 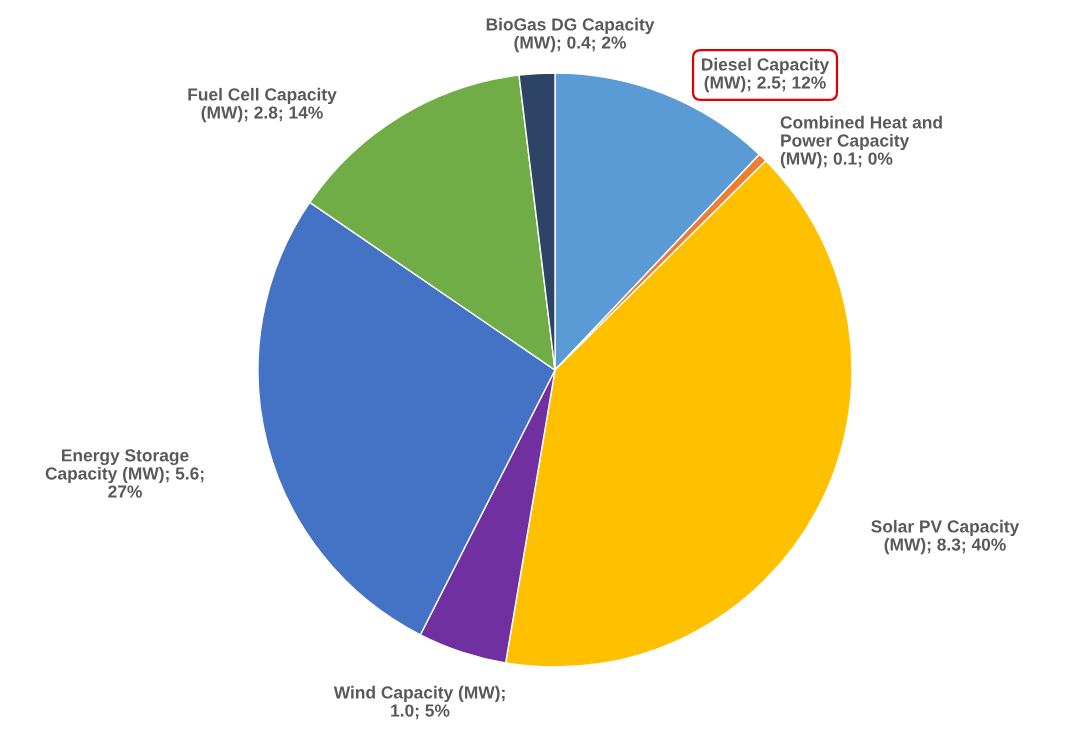 I want to click on slice-label: Fuel Cell Capacity (MW); 2.8; 14%, so click(x=262, y=105).